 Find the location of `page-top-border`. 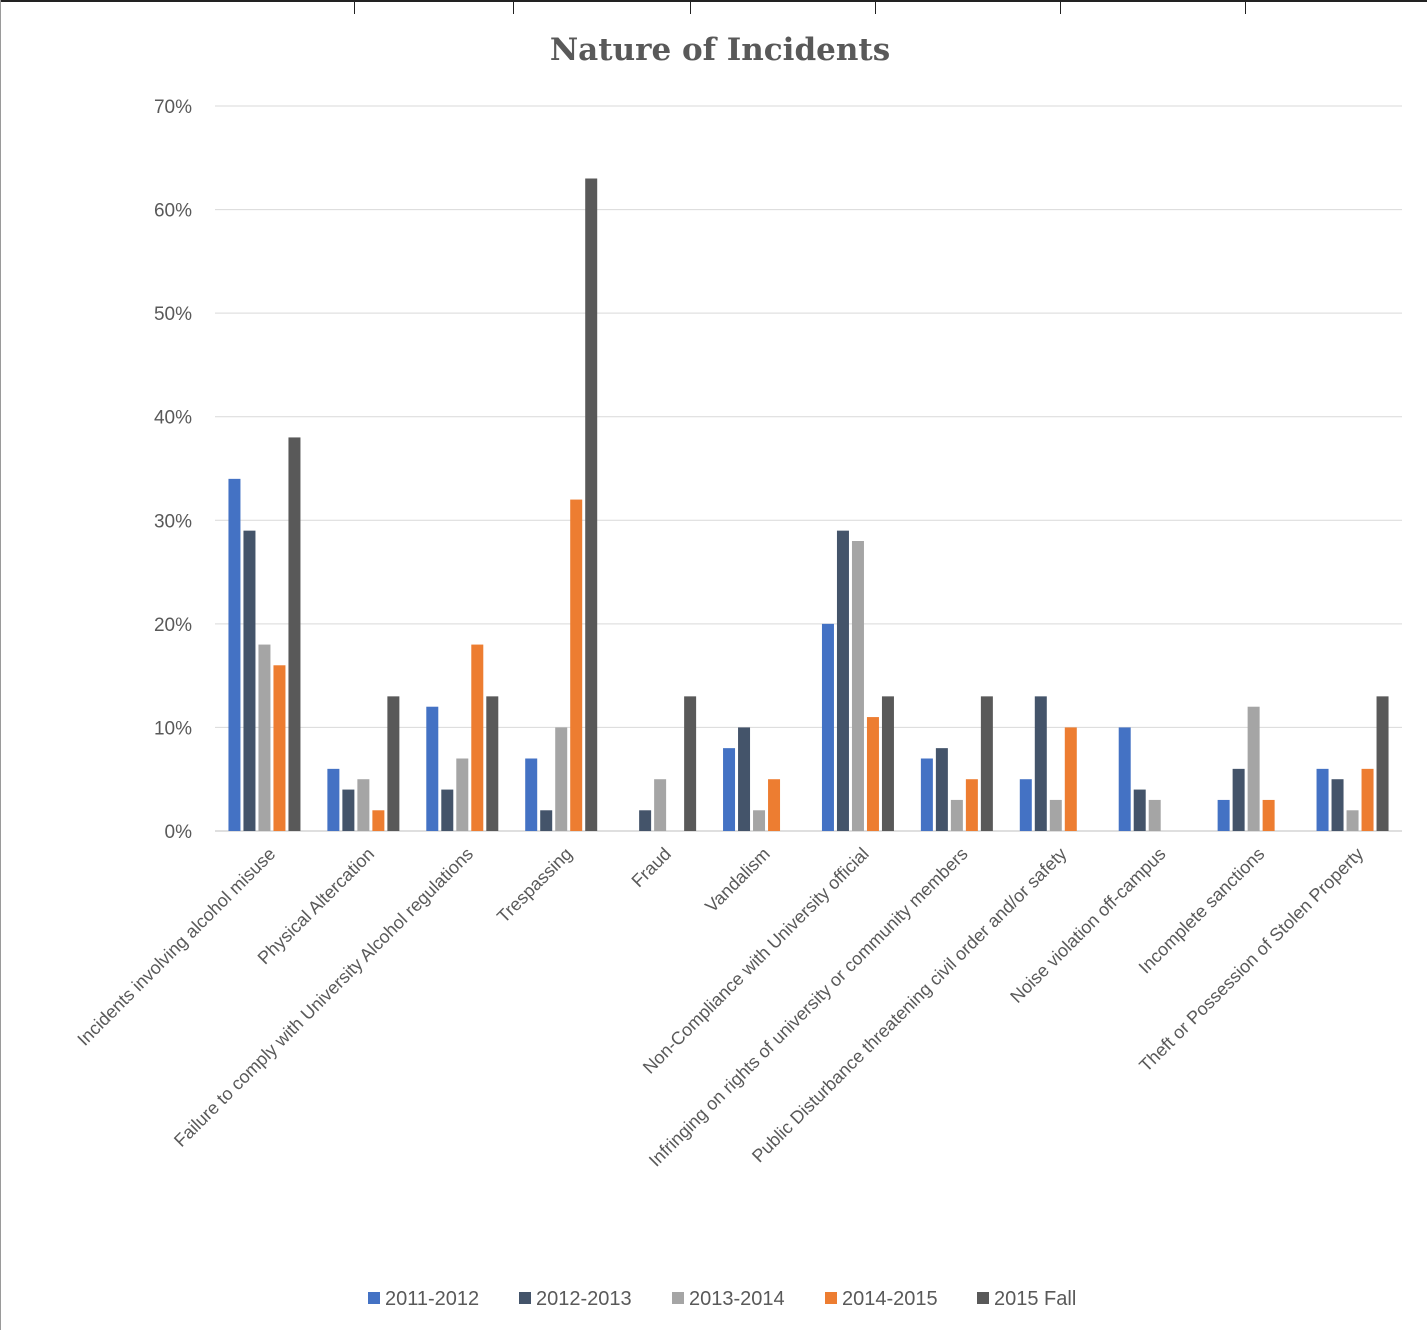

page-top-border is located at coordinates (713, 1).